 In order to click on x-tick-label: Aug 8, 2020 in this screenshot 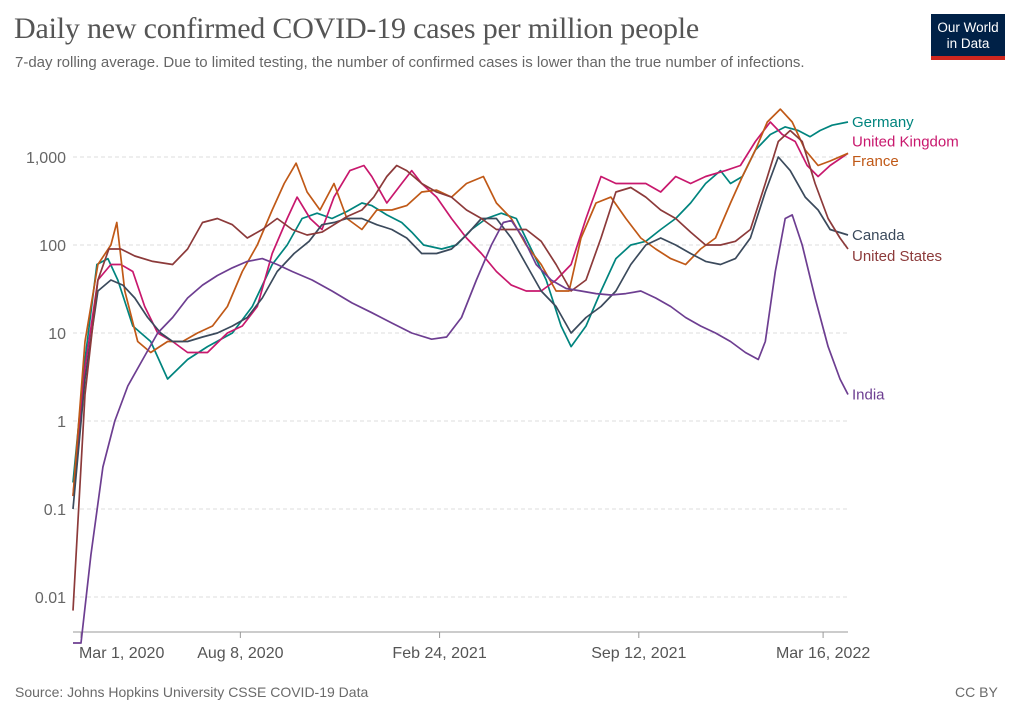, I will do `click(240, 653)`.